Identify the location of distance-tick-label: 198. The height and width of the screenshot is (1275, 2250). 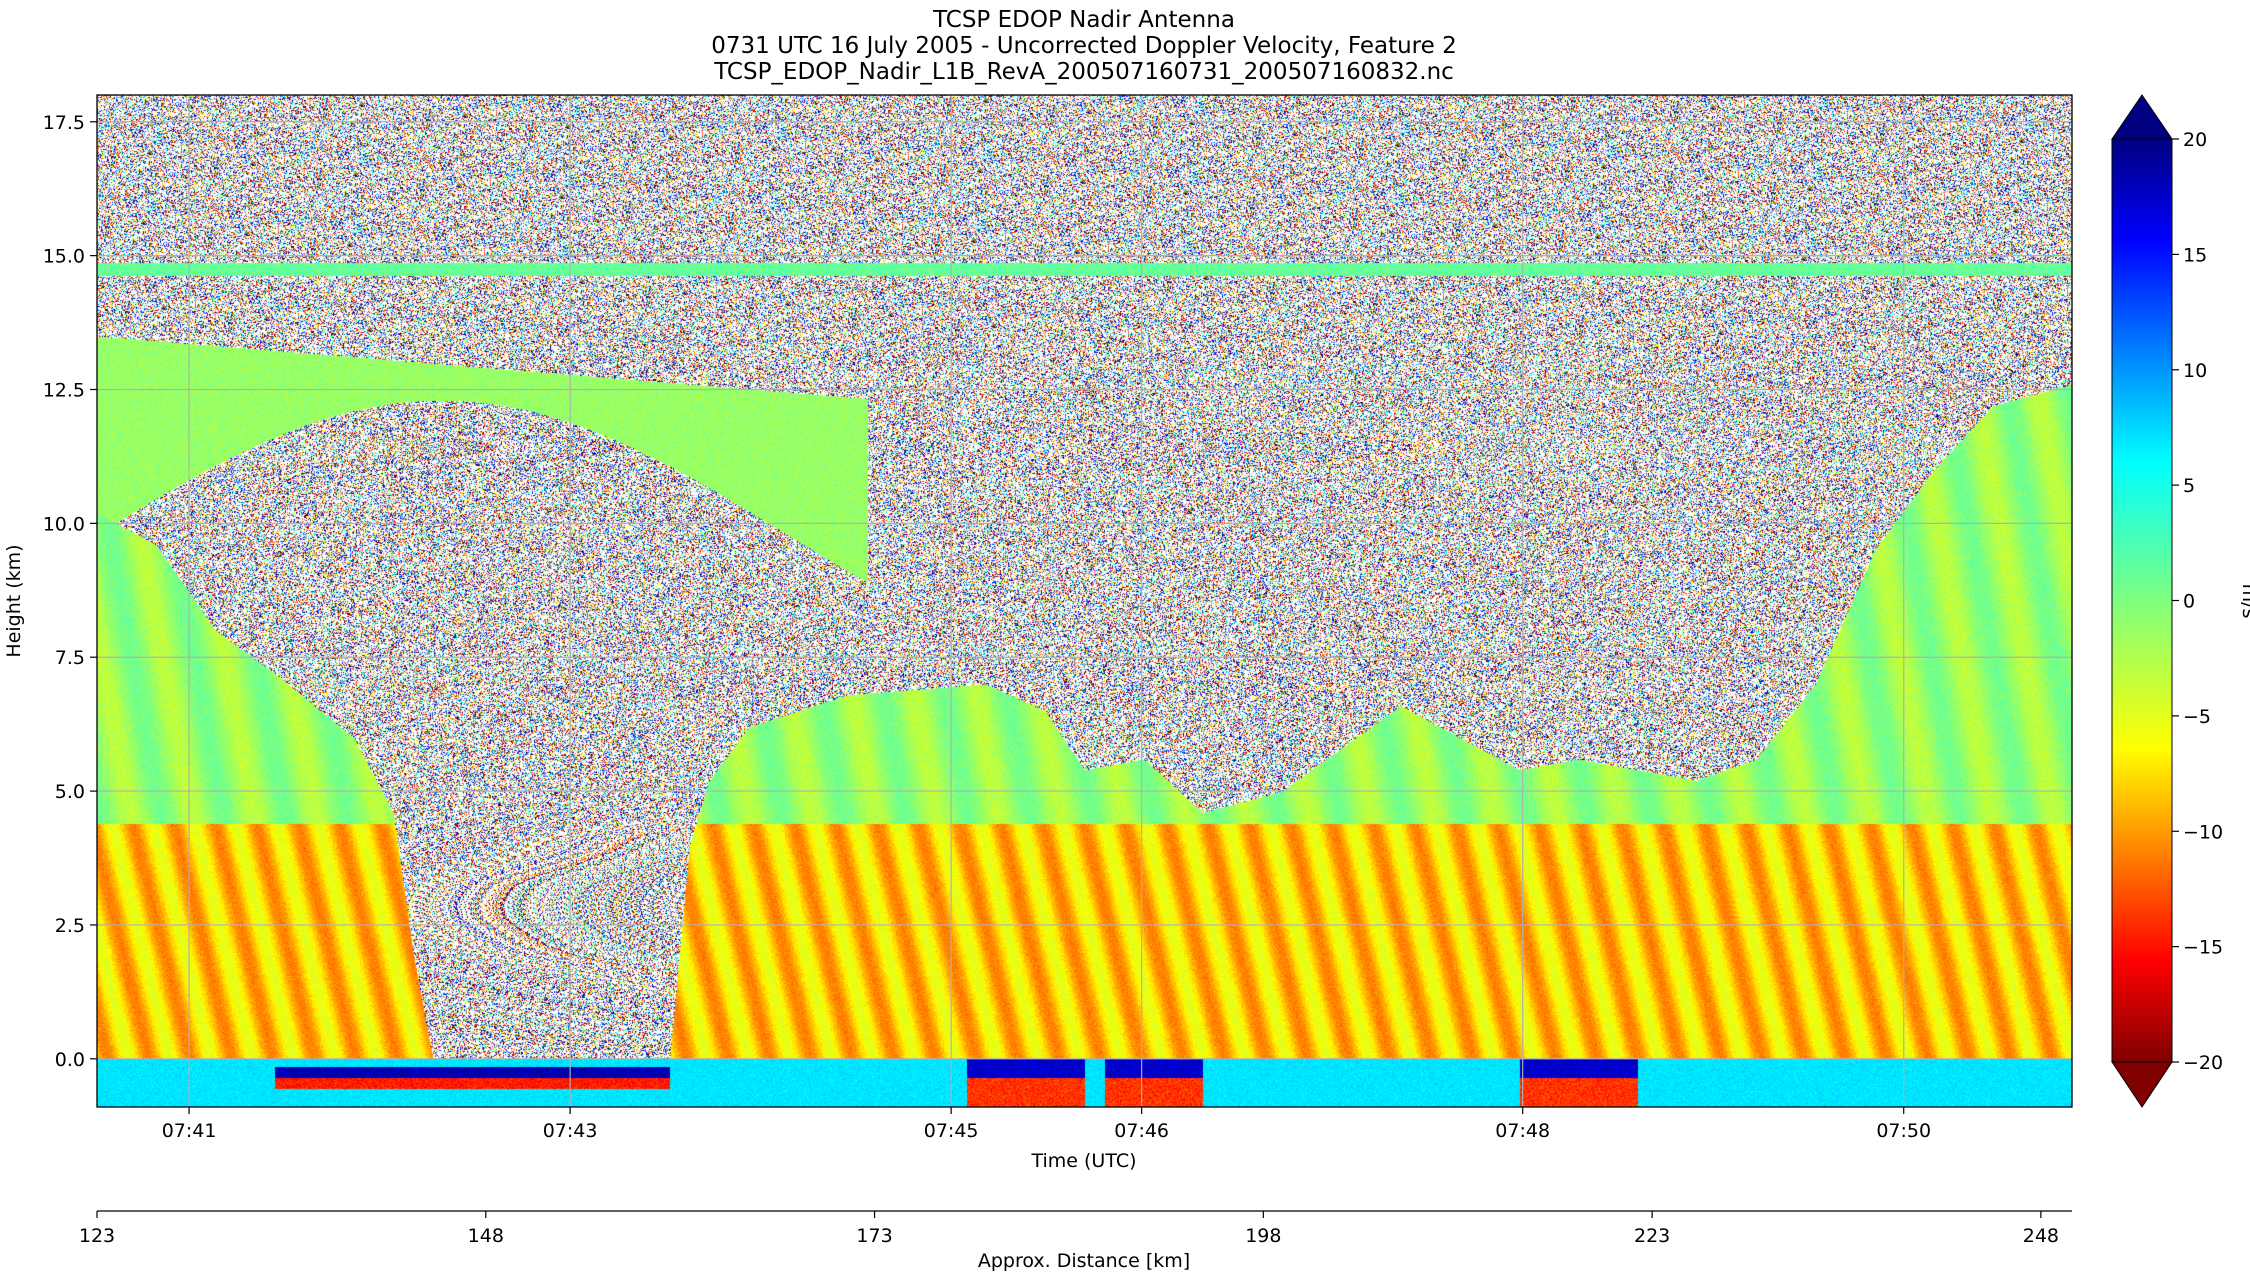
(1263, 1236).